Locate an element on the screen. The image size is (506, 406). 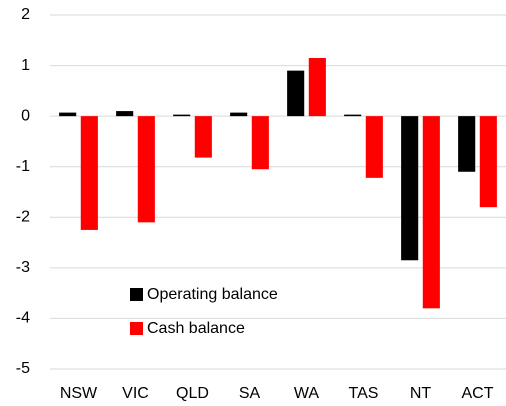
y-tick-label: 0 is located at coordinates (25, 115).